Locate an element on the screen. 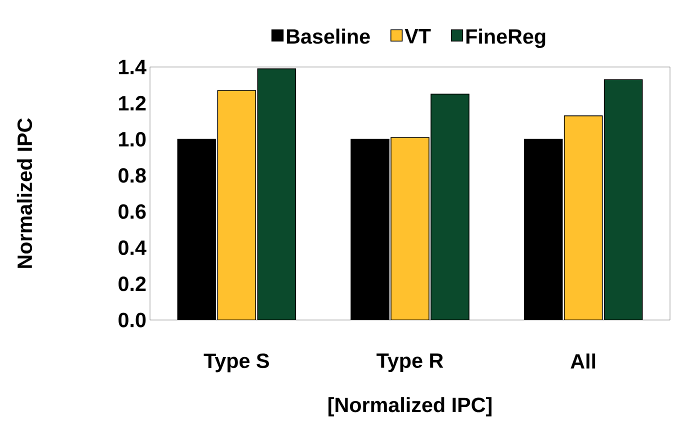 Image resolution: width=681 pixels, height=435 pixels. legend-label: Baseline is located at coordinates (328, 36).